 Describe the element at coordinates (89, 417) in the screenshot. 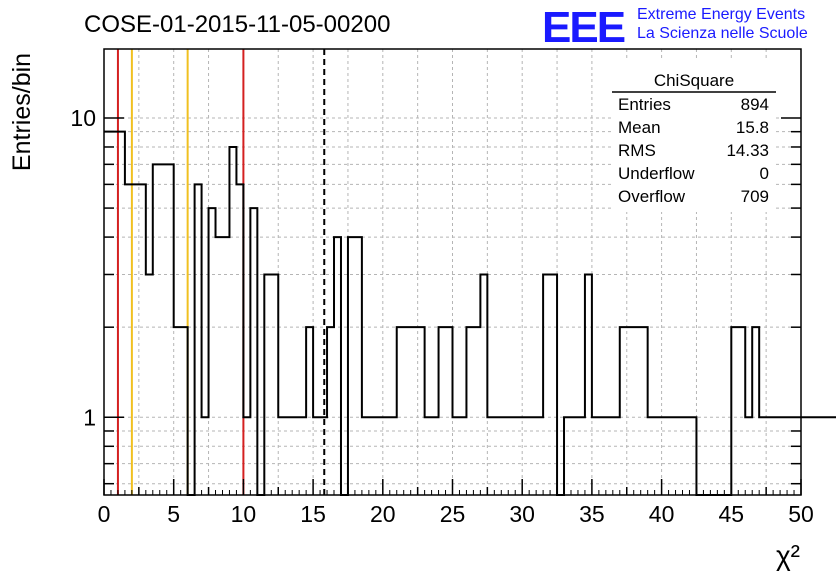

I see `y-tick-label: 1` at that location.